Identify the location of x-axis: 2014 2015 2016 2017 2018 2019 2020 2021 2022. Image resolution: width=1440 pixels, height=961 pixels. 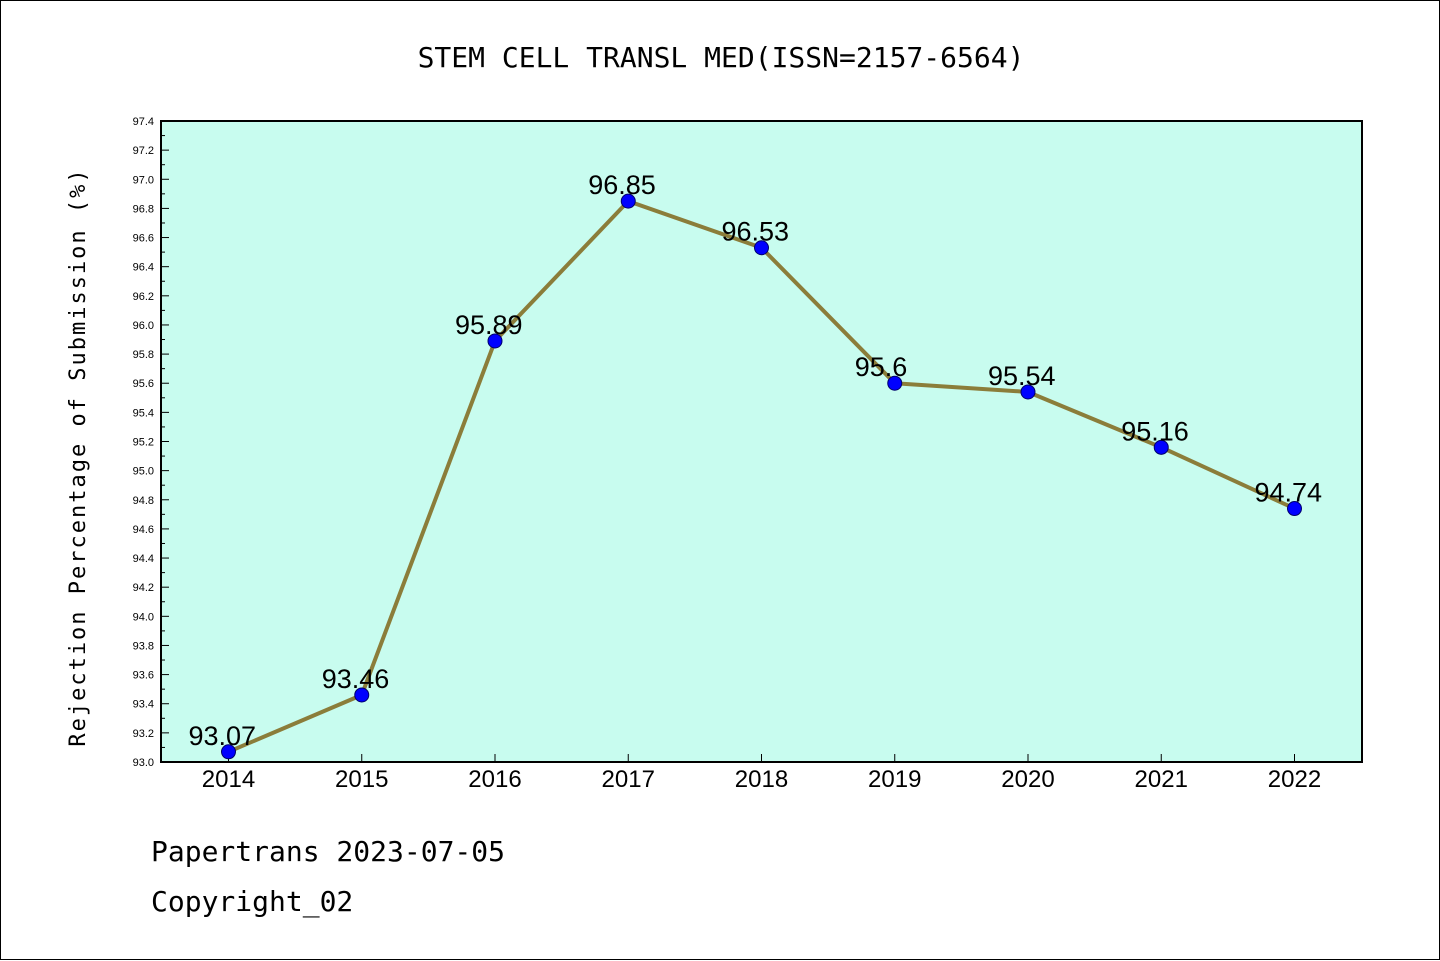
(761, 773).